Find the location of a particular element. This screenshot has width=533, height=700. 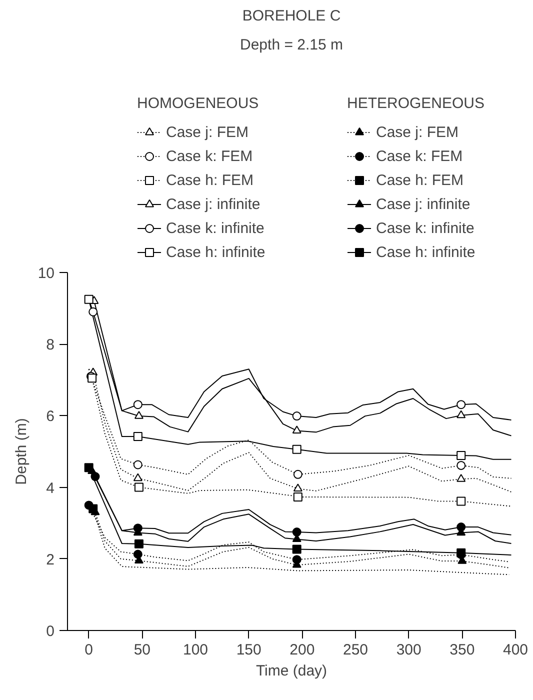

y-axis-title: Depth (m) is located at coordinates (21, 451).